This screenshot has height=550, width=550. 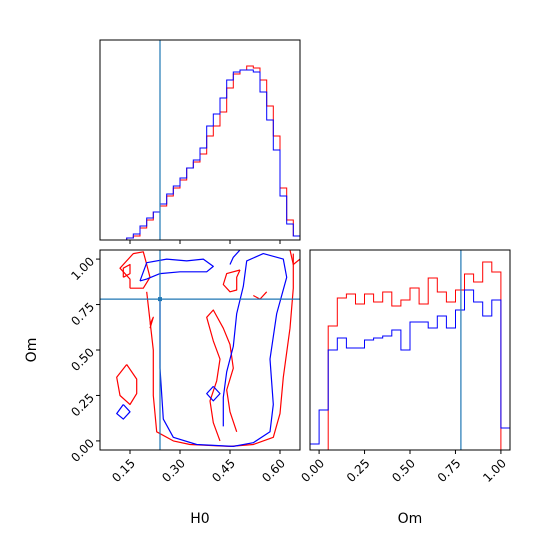 What do you see at coordinates (160, 299) in the screenshot?
I see `truth-point` at bounding box center [160, 299].